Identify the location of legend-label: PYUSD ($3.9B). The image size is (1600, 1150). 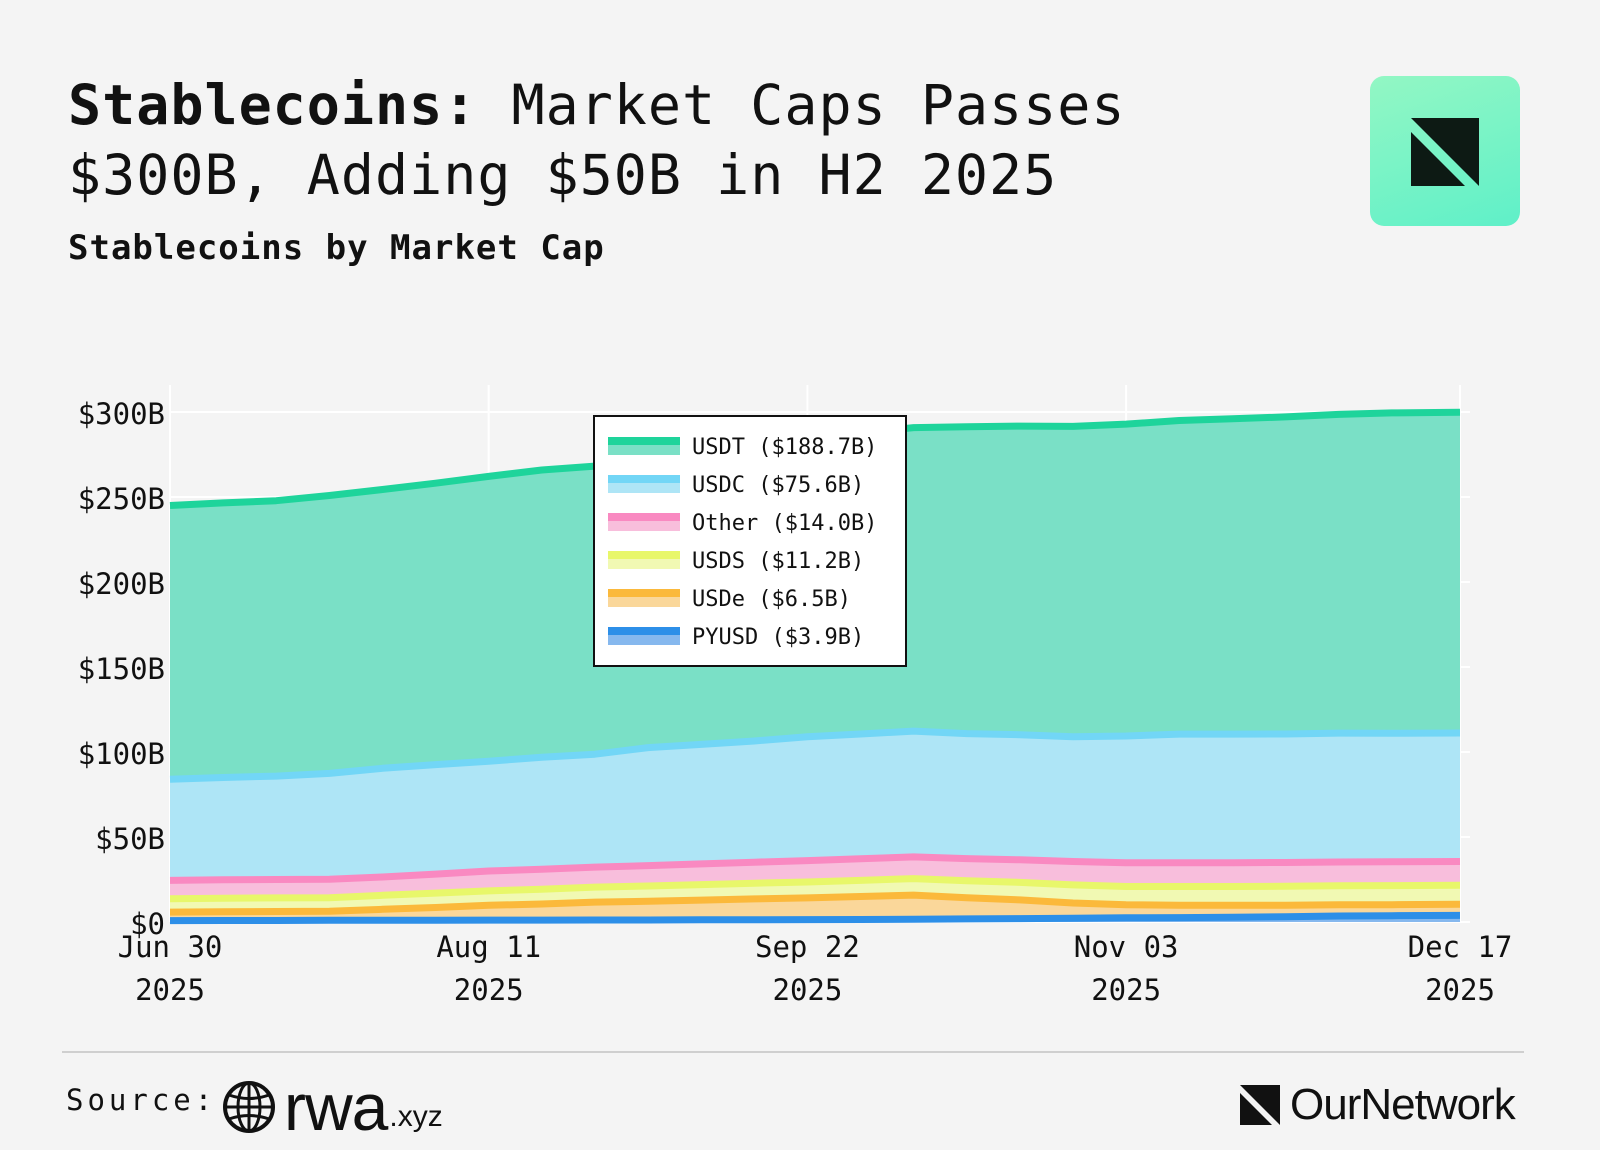
(778, 637).